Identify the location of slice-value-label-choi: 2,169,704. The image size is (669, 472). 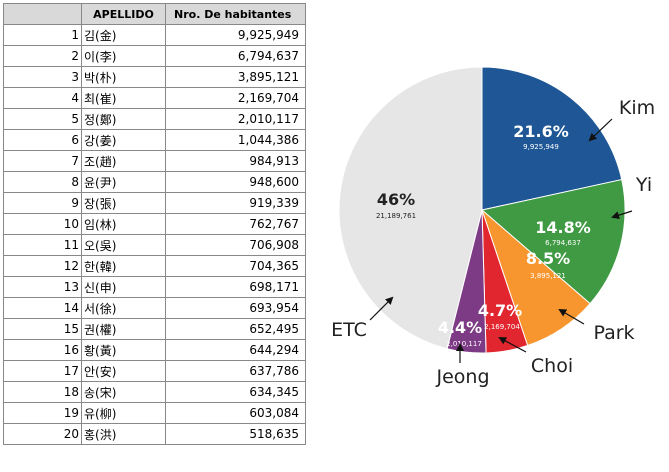
(502, 327).